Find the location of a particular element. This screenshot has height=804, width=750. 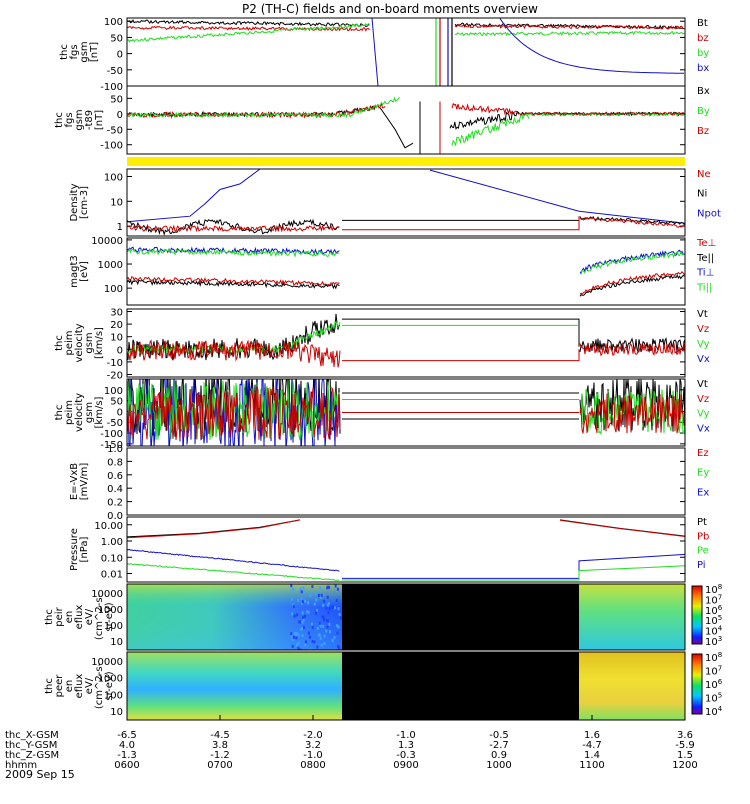

series-Bt is located at coordinates (248, 23).